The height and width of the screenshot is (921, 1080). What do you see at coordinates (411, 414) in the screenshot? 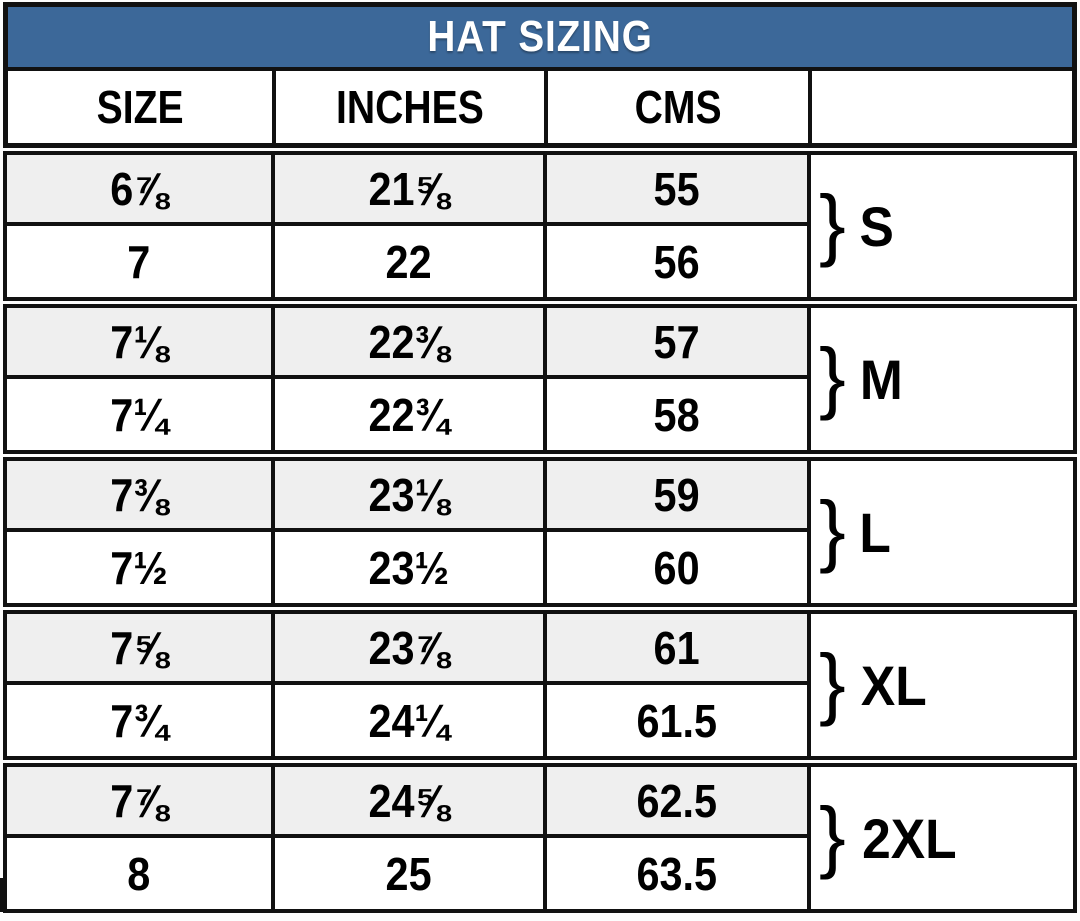
I see `inches-cell: 22¾` at bounding box center [411, 414].